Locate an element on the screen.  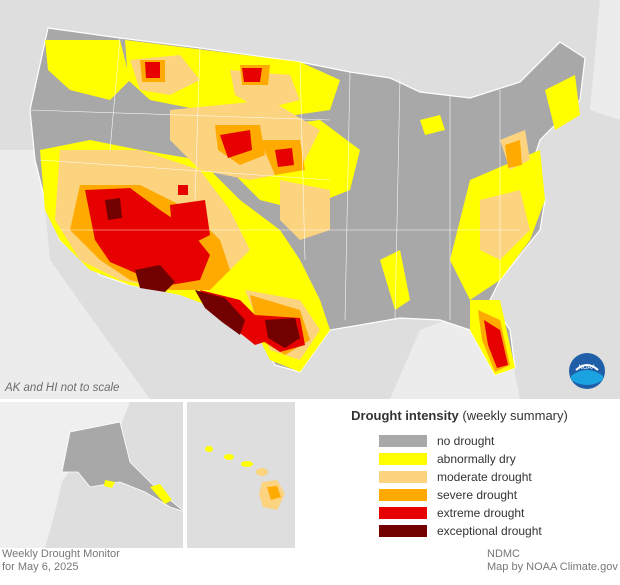
legend-swatch-extreme-drought is located at coordinates (403, 513).